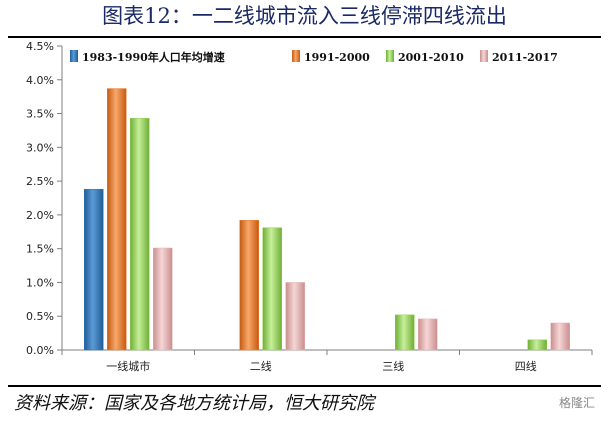 The image size is (609, 421). I want to click on watermark: 格隆汇, so click(576, 403).